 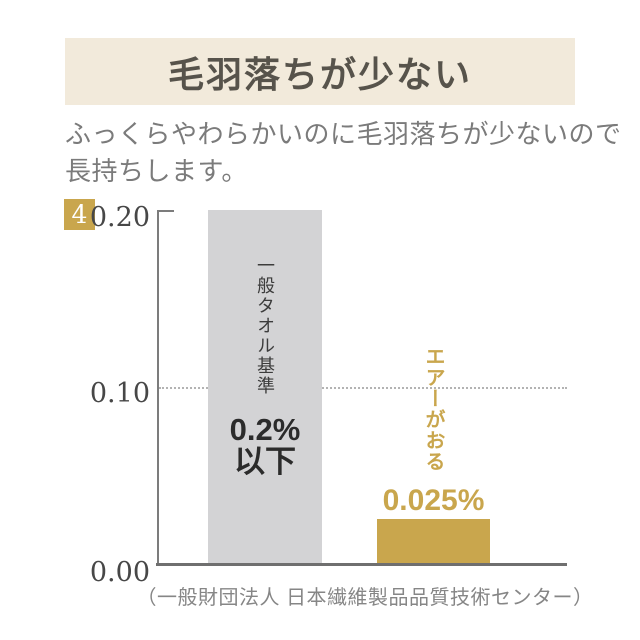 I want to click on page-title: 毛羽落ちが少ない, so click(x=319, y=74).